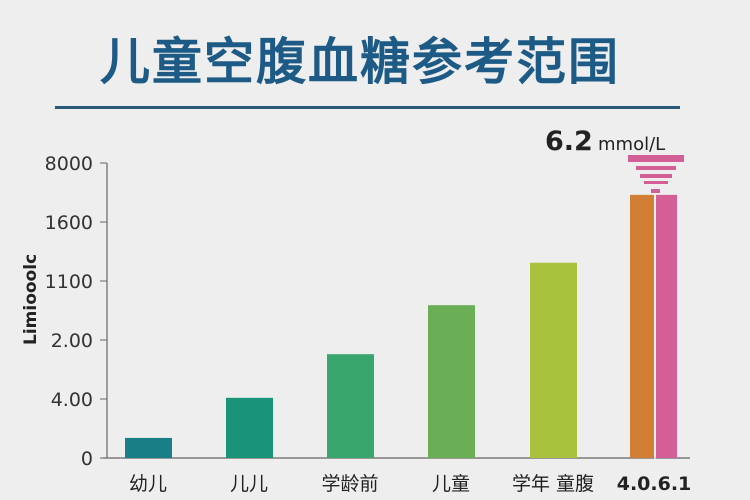 This screenshot has width=750, height=500. I want to click on x-tick-label: 幼儿, so click(148, 484).